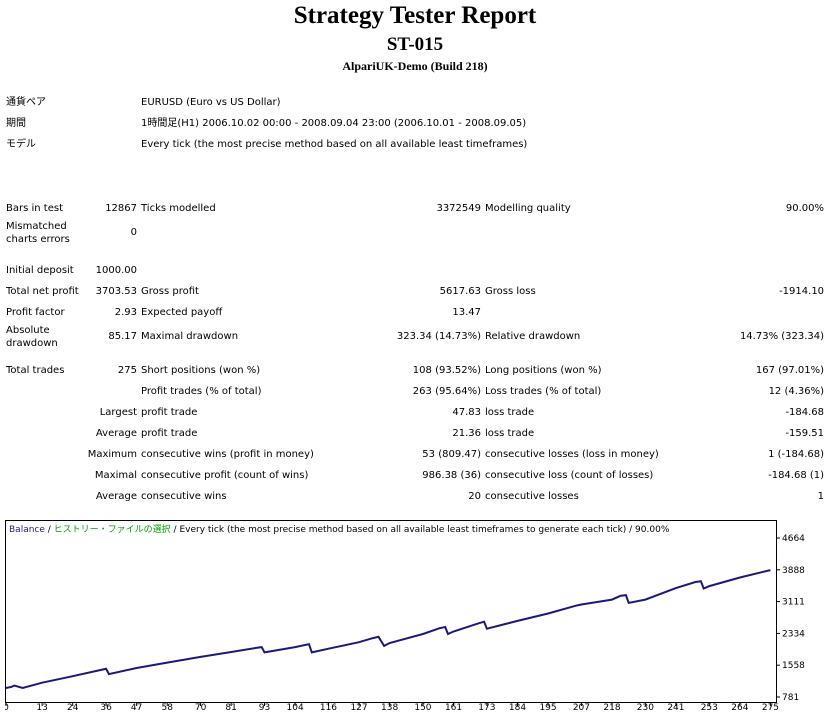 Image resolution: width=830 pixels, height=717 pixels. Describe the element at coordinates (510, 291) in the screenshot. I see `gross-loss-label: Gross loss` at that location.